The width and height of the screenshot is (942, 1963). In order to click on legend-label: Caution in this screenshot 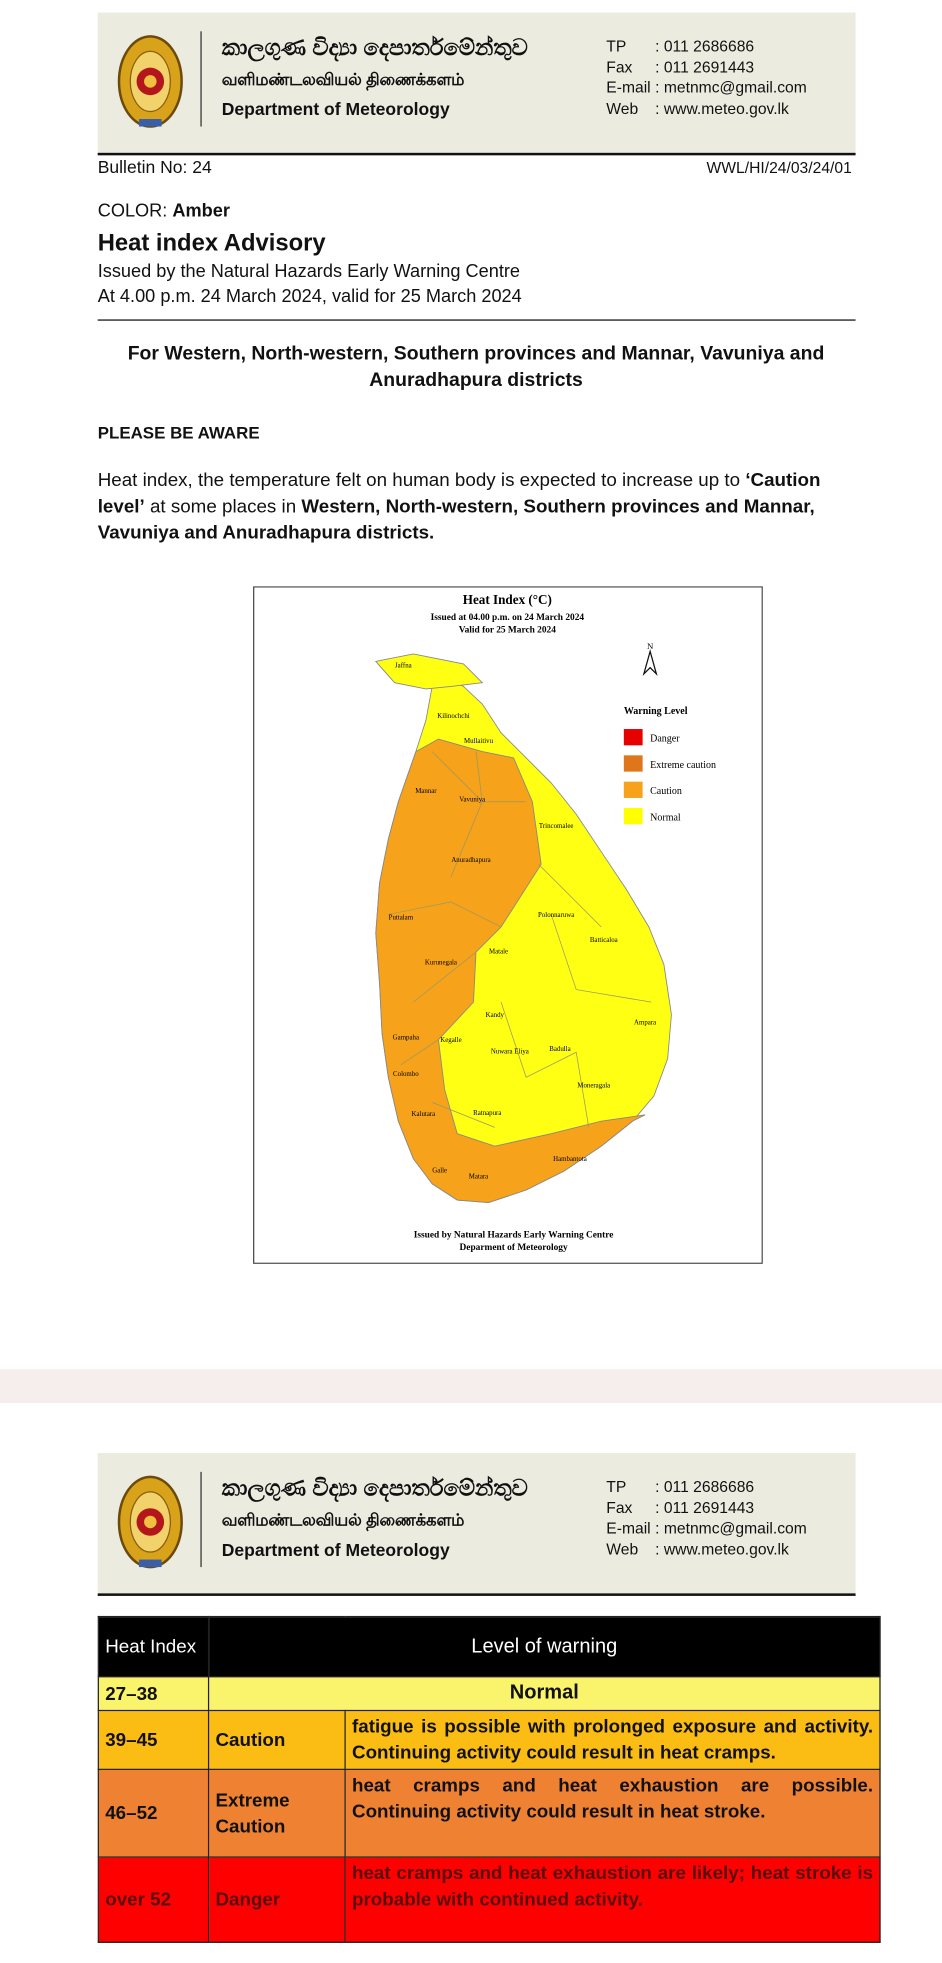, I will do `click(666, 791)`.